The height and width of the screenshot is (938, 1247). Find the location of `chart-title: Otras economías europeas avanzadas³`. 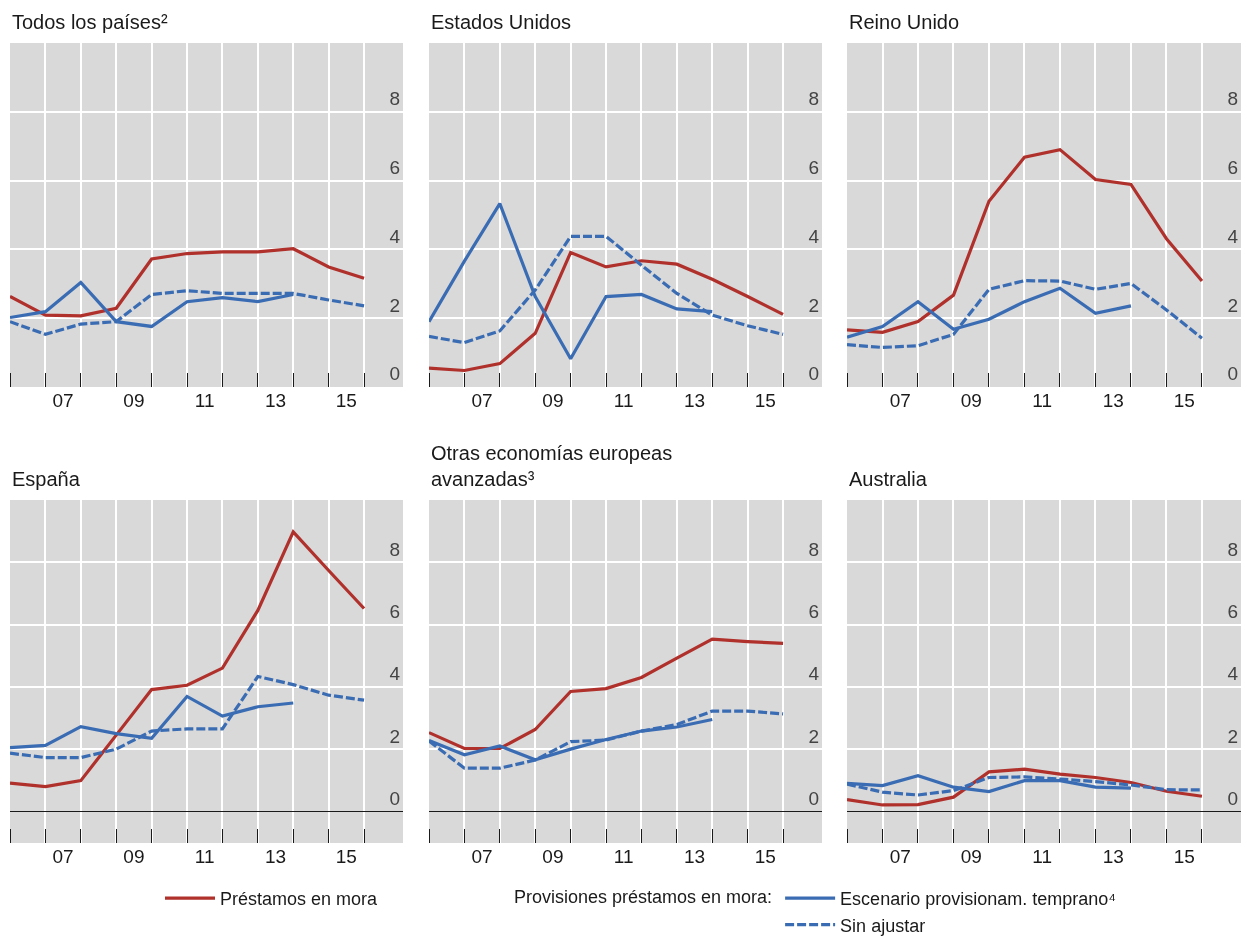

chart-title: Otras economías europeas avanzadas³ is located at coordinates (552, 466).